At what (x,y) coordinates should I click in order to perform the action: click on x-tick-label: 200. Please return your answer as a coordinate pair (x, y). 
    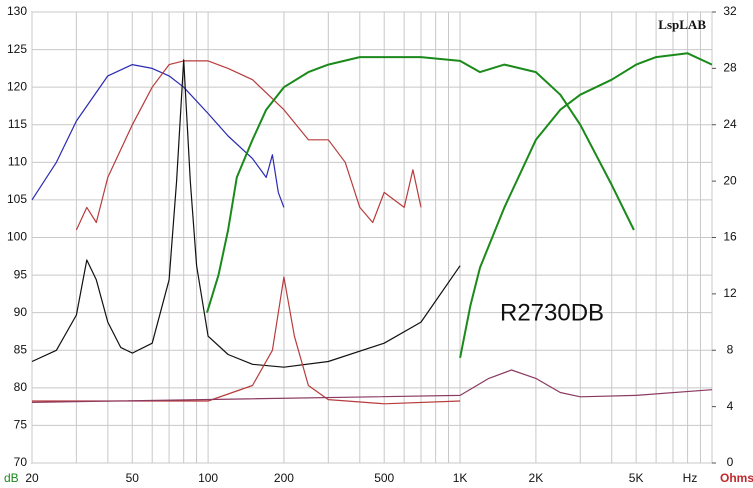
    Looking at the image, I should click on (284, 478).